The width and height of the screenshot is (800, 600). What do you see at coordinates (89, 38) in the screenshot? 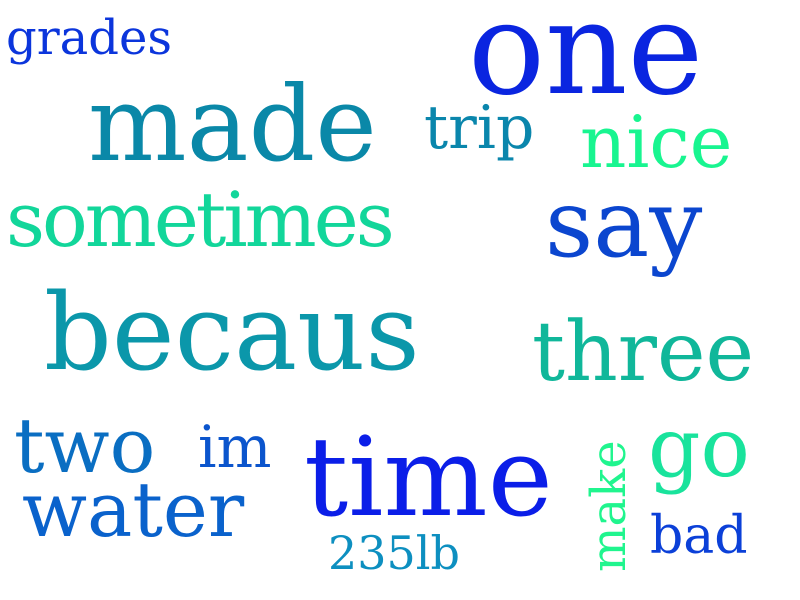
I see `word-grades: grades` at bounding box center [89, 38].